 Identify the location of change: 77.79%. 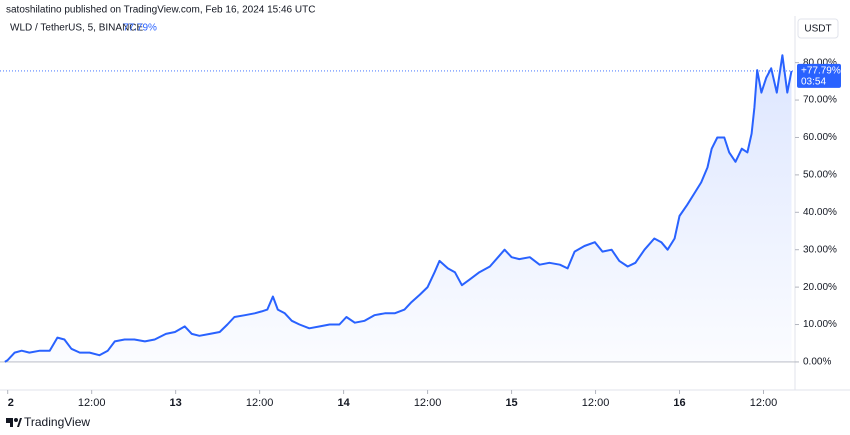
(140, 28).